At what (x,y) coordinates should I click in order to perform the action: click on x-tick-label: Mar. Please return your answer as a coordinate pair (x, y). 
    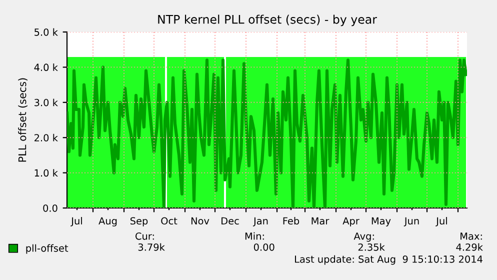
    Looking at the image, I should click on (321, 221).